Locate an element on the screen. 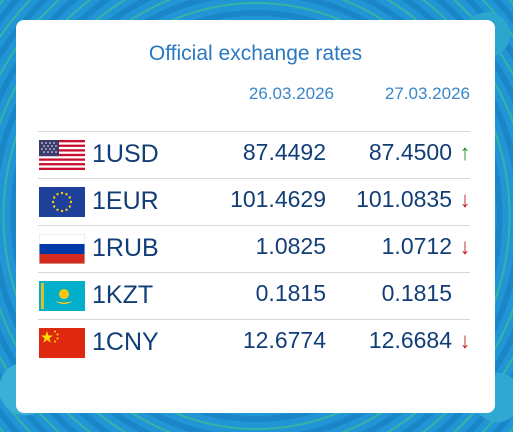 This screenshot has height=432, width=513. rate-row-rub: 1RUB 1.0825 1.0712 ↓ is located at coordinates (254, 249).